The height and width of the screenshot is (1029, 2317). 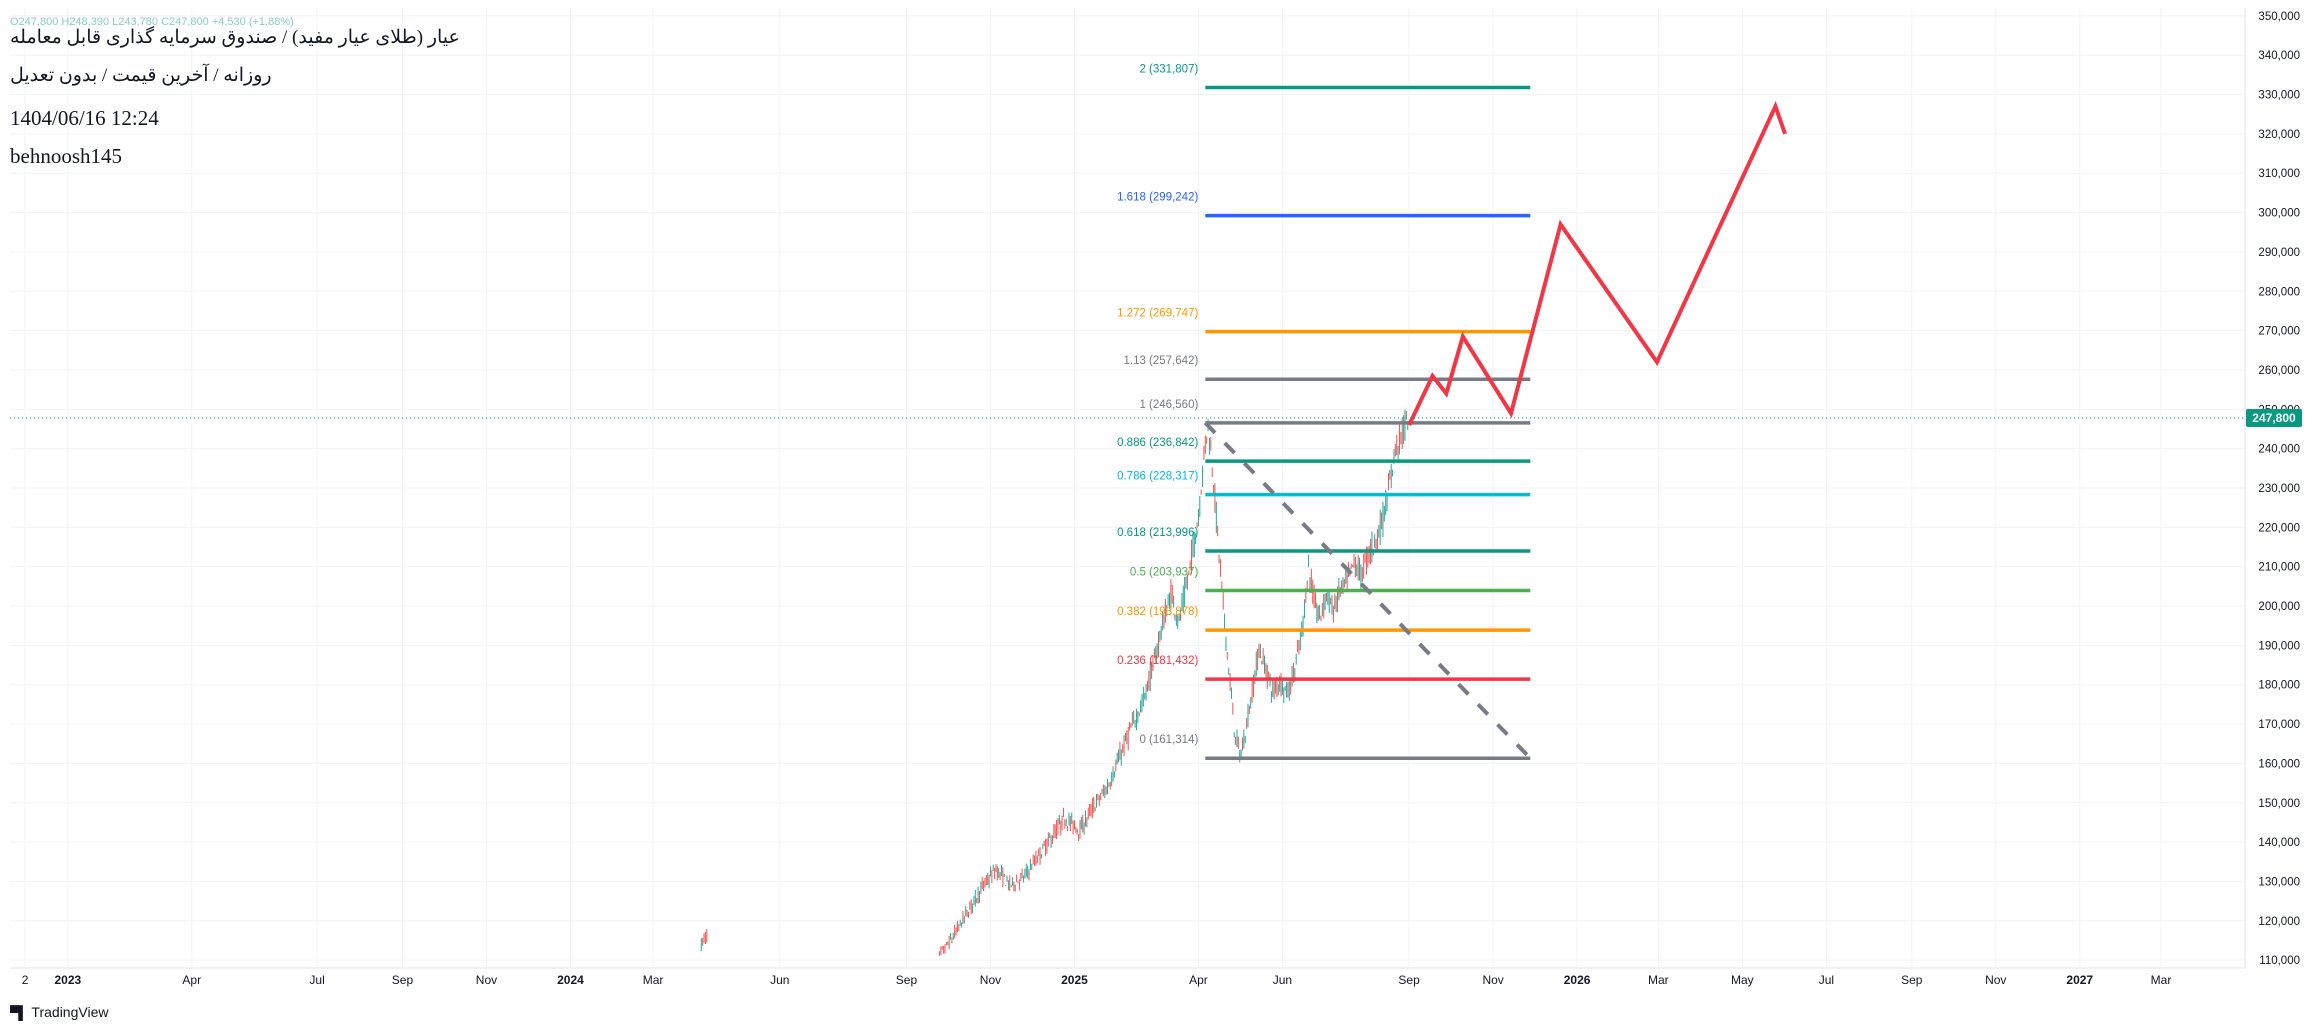 I want to click on fib-level-label: 0.886 (236,842), so click(x=1157, y=443).